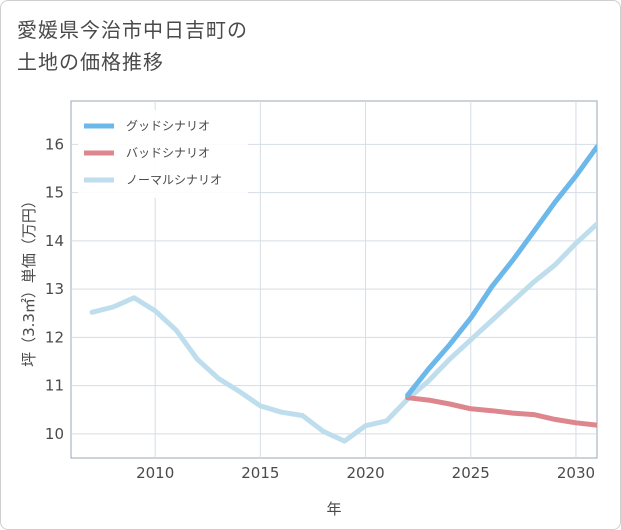 The height and width of the screenshot is (530, 621). Describe the element at coordinates (155, 473) in the screenshot. I see `x-tick-label: 2010` at that location.